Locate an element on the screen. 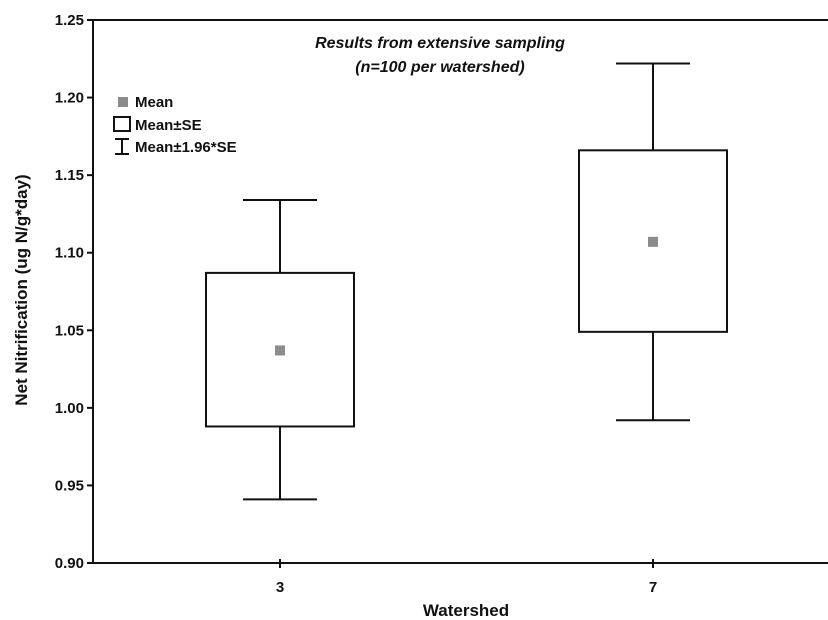 This screenshot has height=620, width=828. x-tick-label-0: 3 is located at coordinates (280, 587).